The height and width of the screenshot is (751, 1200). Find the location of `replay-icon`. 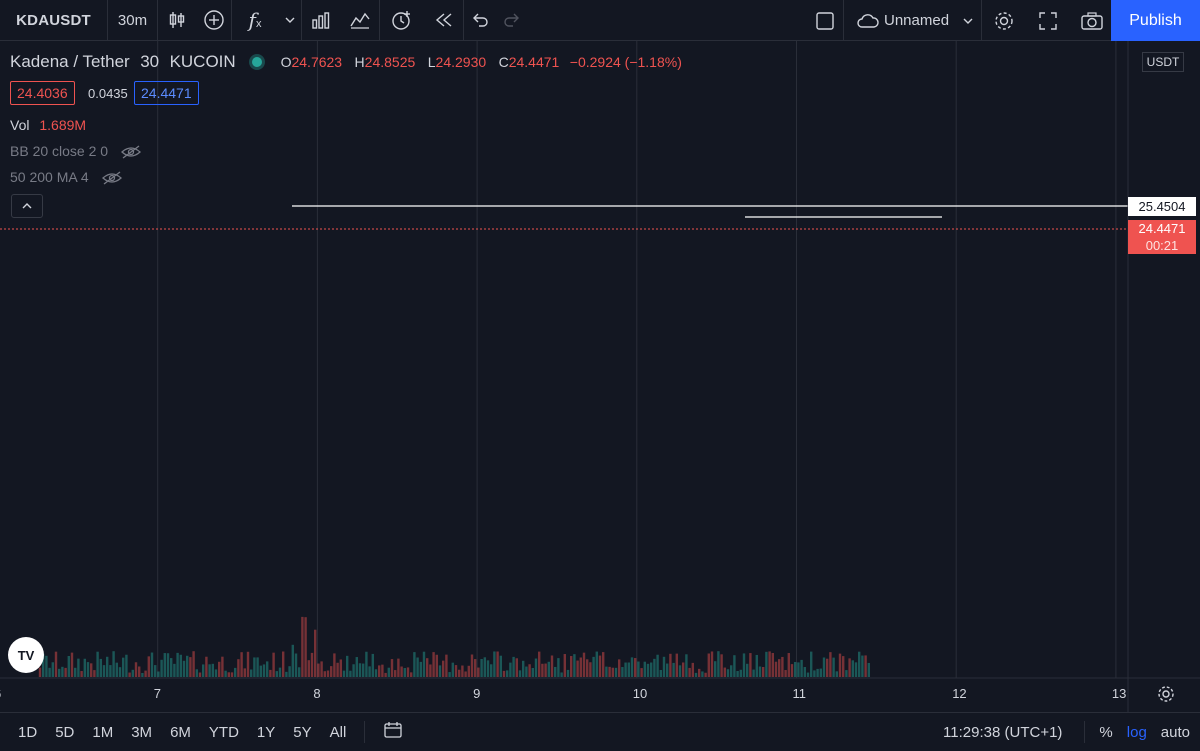

replay-icon is located at coordinates (444, 20).